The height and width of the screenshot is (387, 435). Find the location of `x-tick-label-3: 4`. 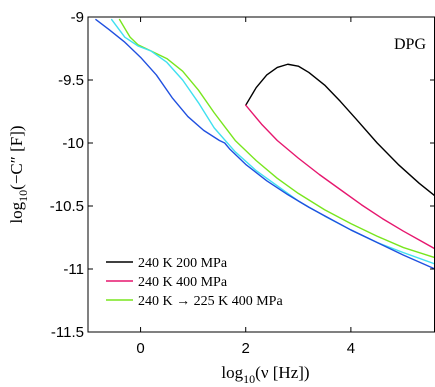

x-tick-label-3: 4 is located at coordinates (351, 348).